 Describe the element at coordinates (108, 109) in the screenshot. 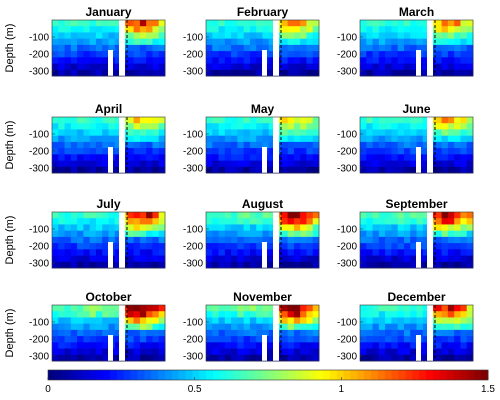

I see `panel-title-april: April` at that location.